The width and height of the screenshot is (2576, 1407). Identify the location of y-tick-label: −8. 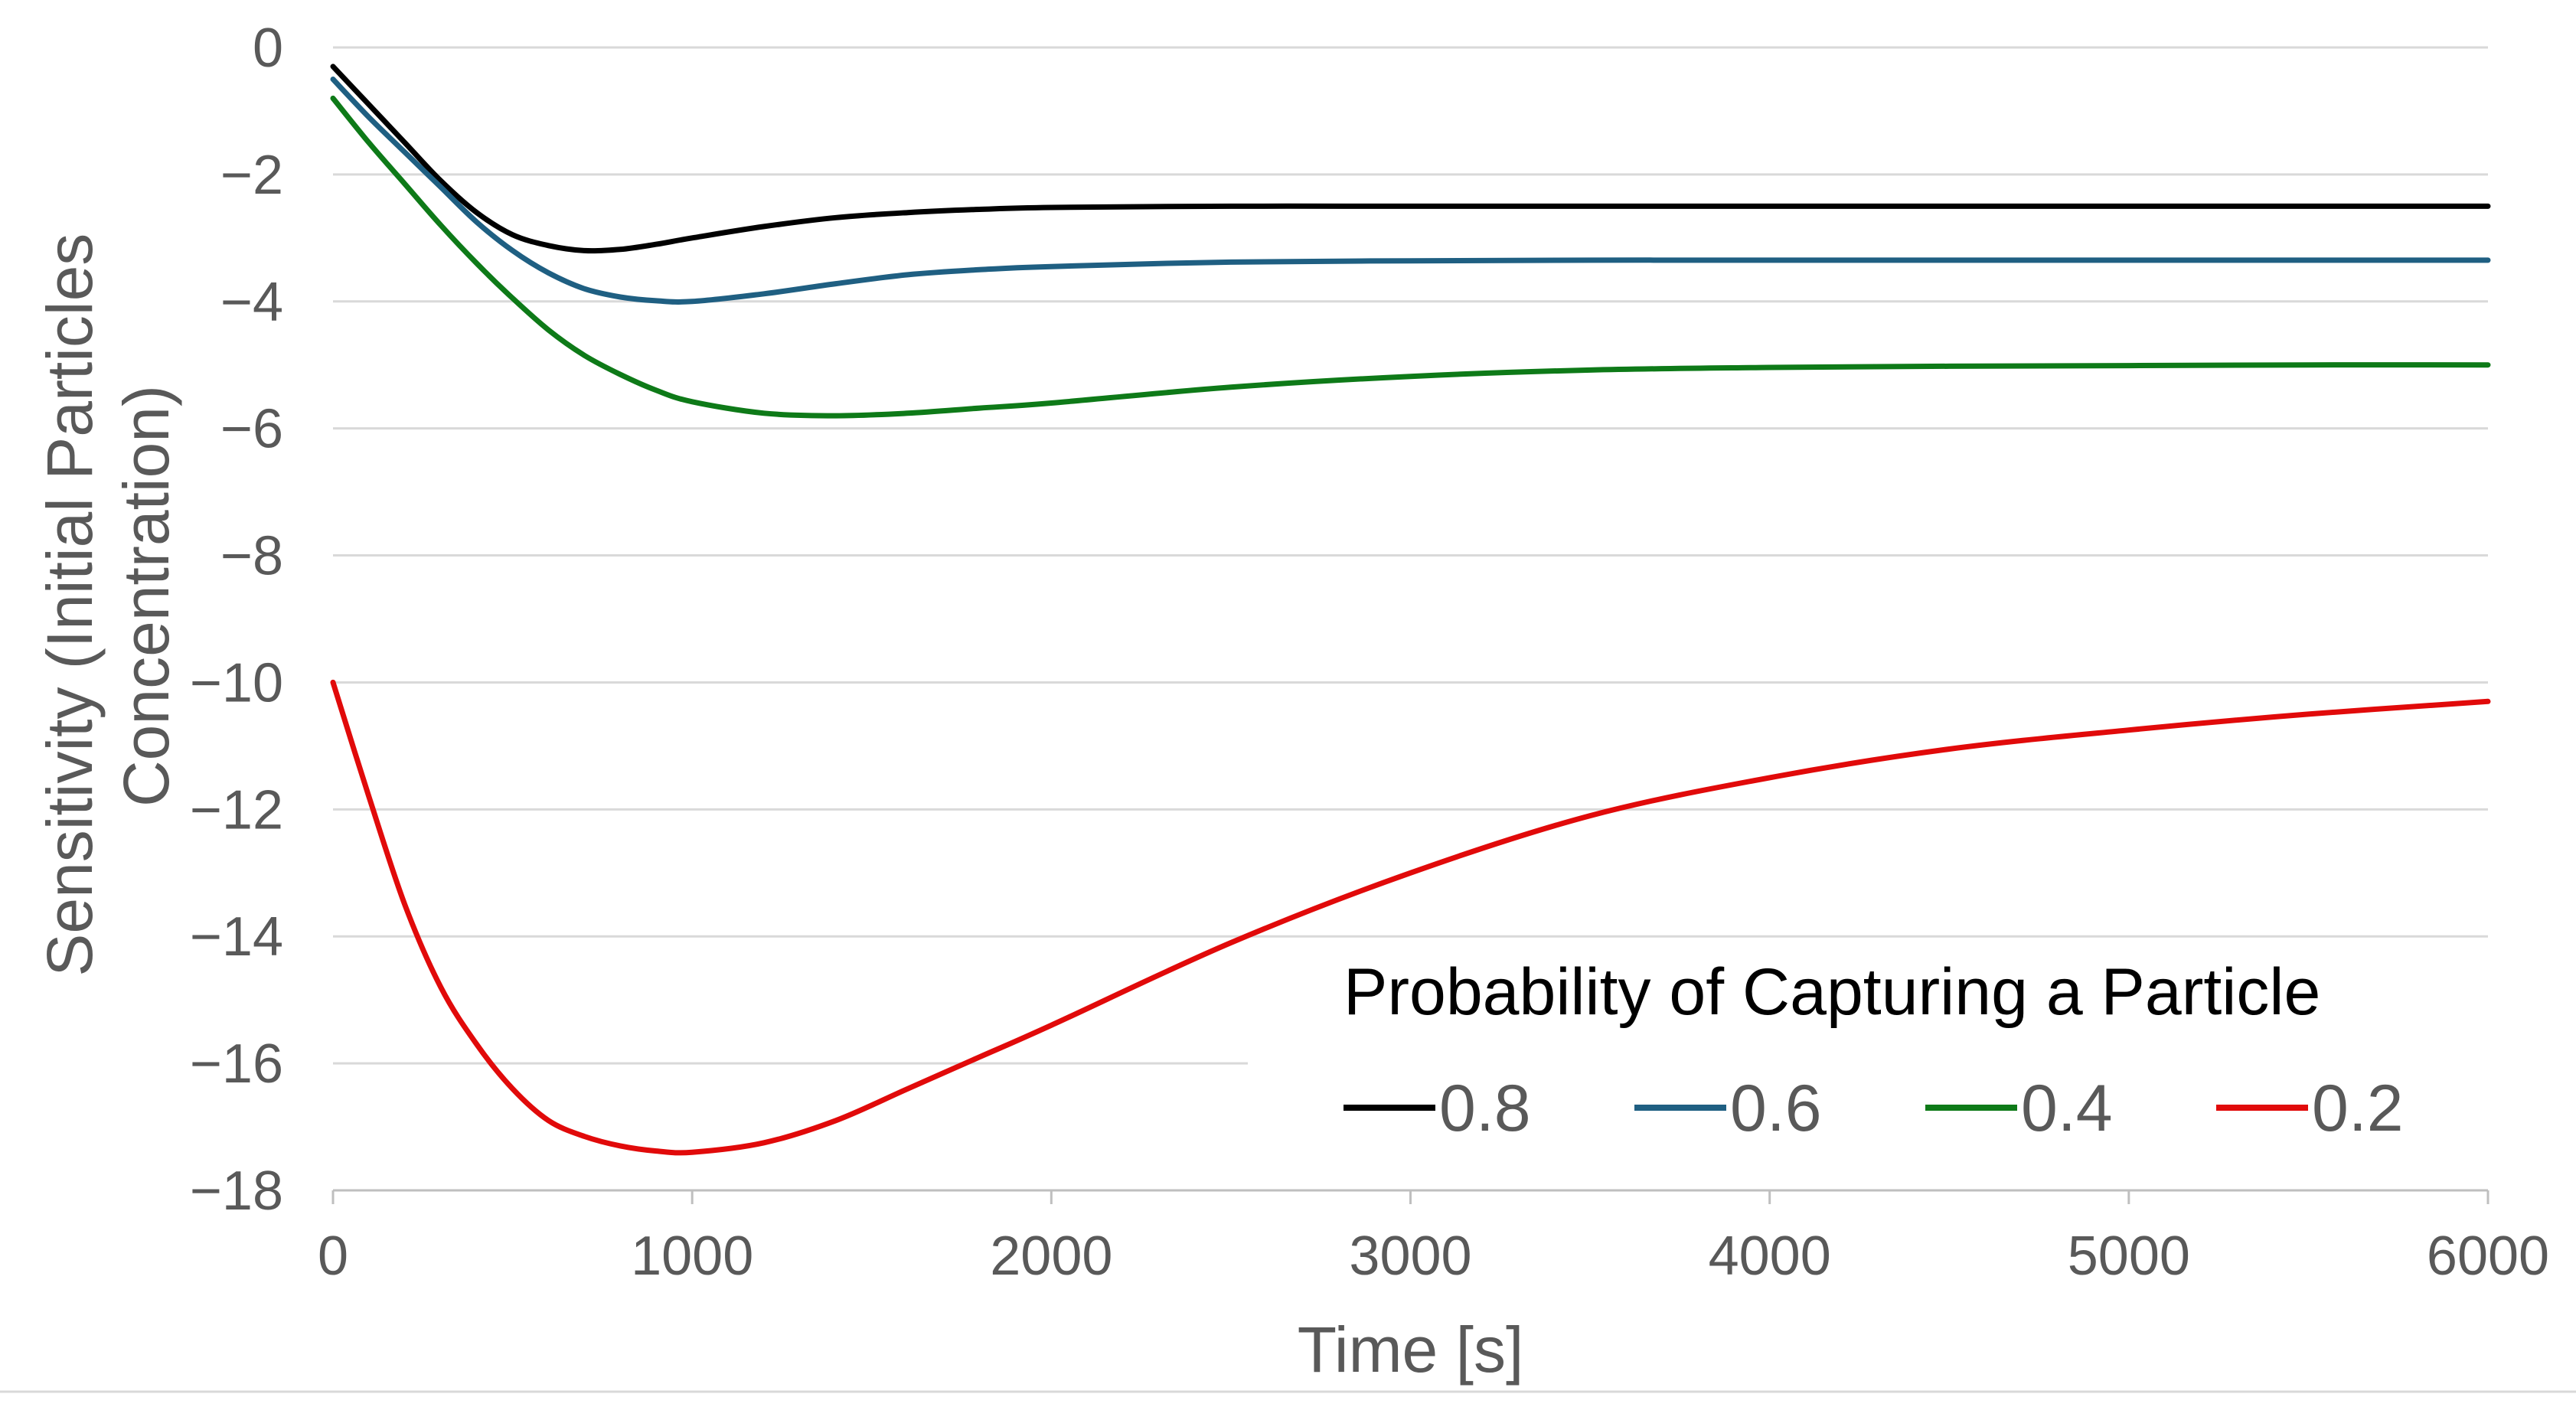
(251, 556).